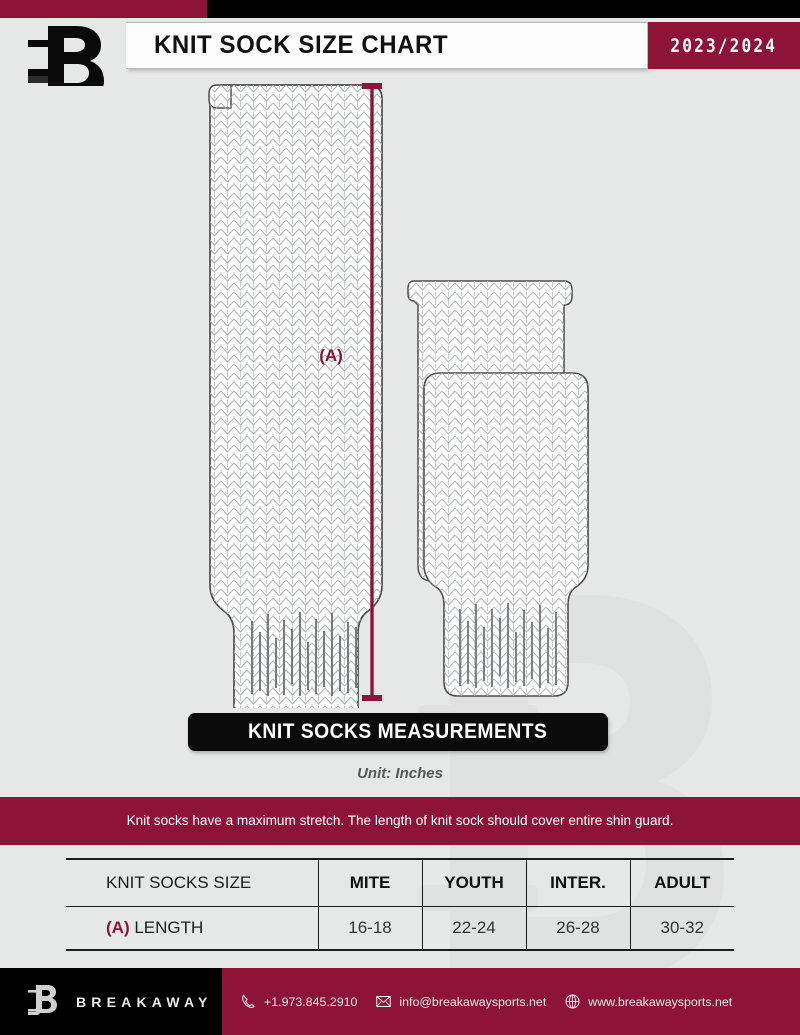  I want to click on knit-sock-icon-large-left, so click(295, 396).